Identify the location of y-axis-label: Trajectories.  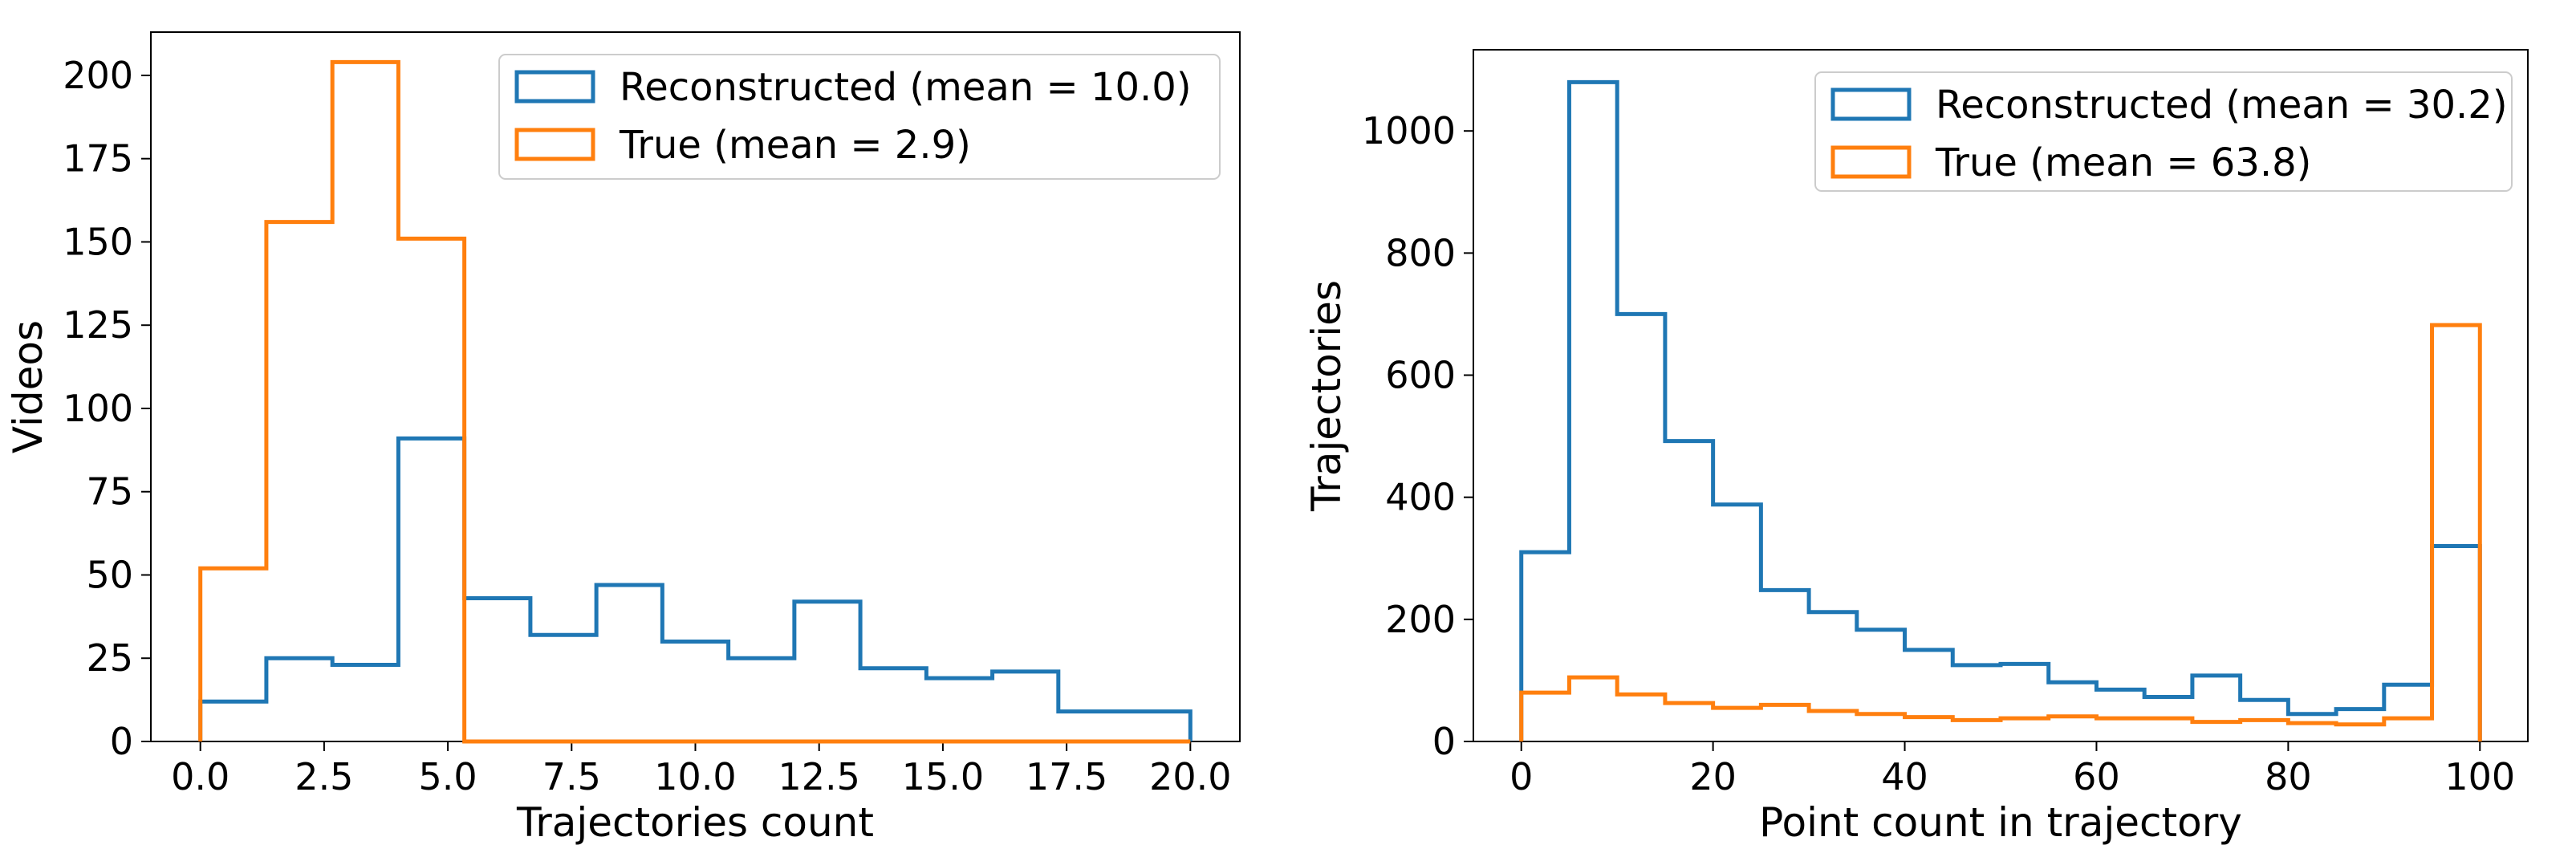
(1326, 396).